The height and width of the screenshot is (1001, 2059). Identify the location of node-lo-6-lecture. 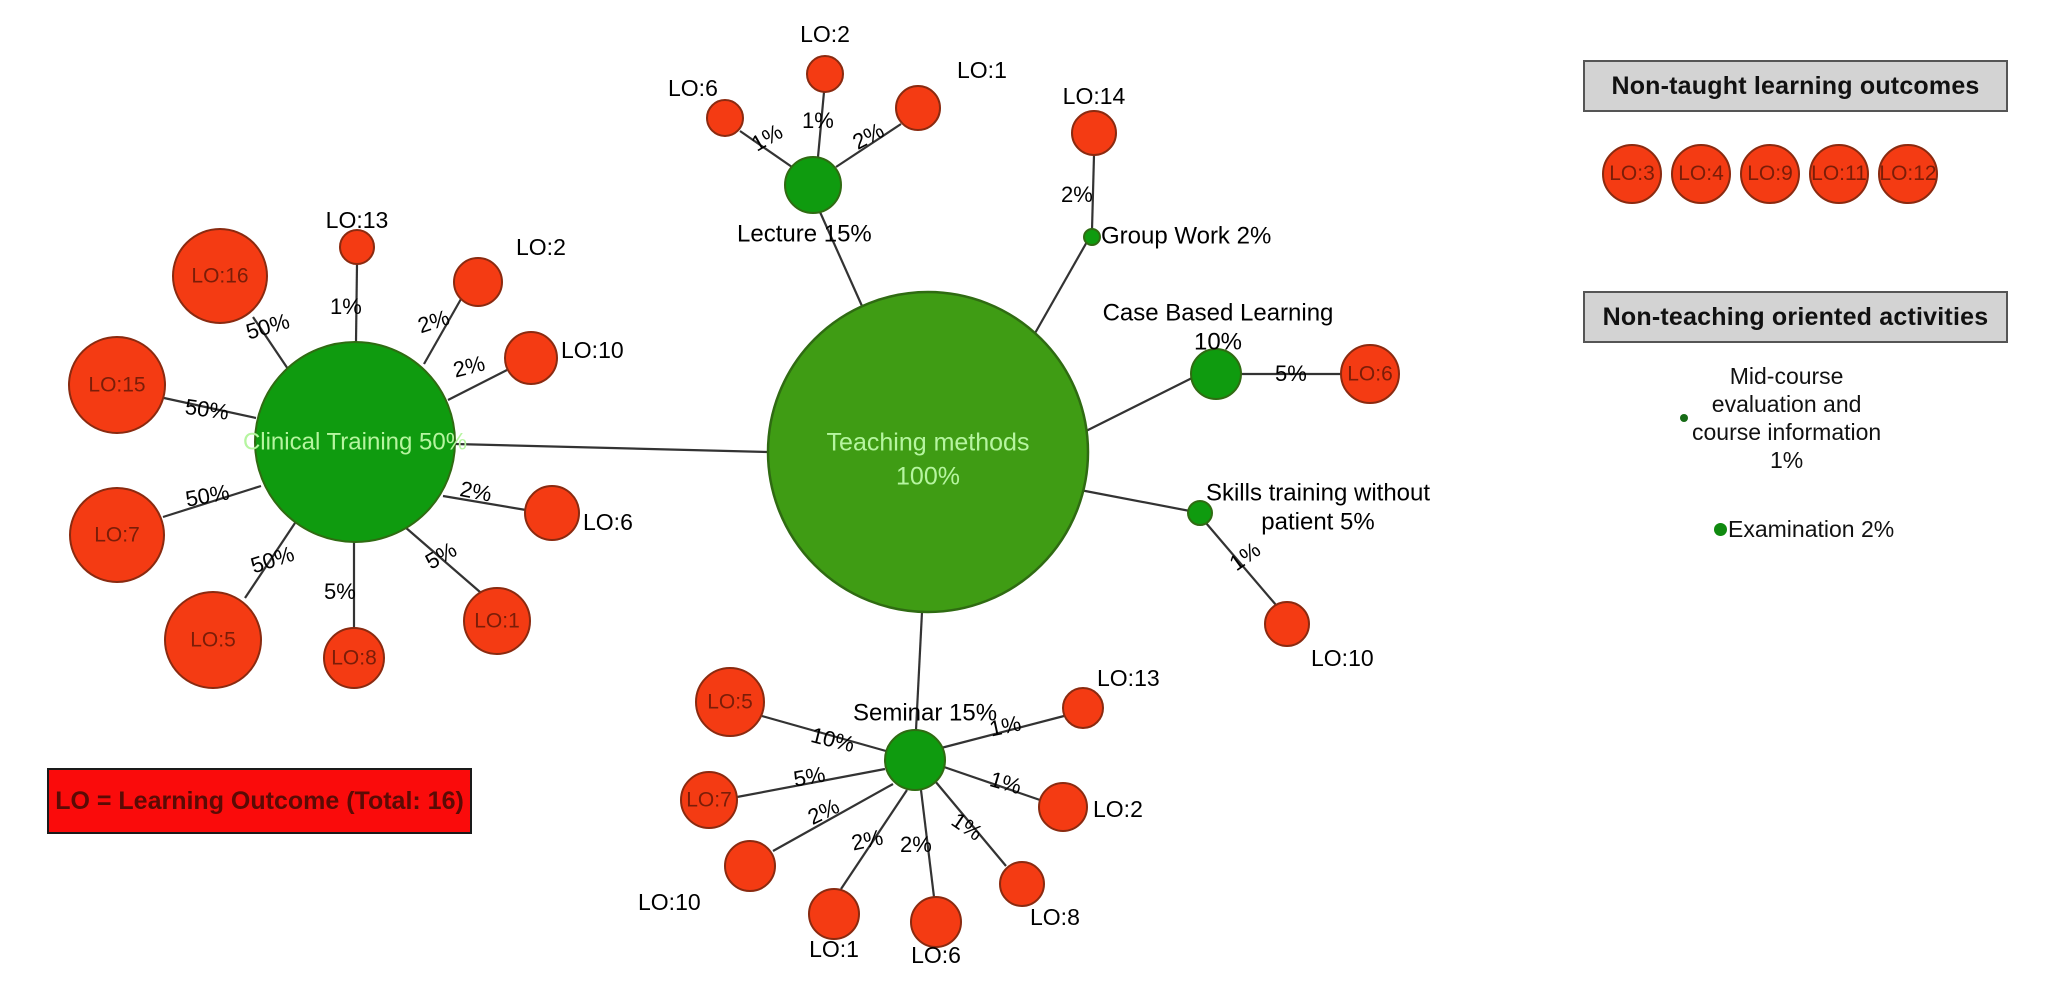
(725, 118).